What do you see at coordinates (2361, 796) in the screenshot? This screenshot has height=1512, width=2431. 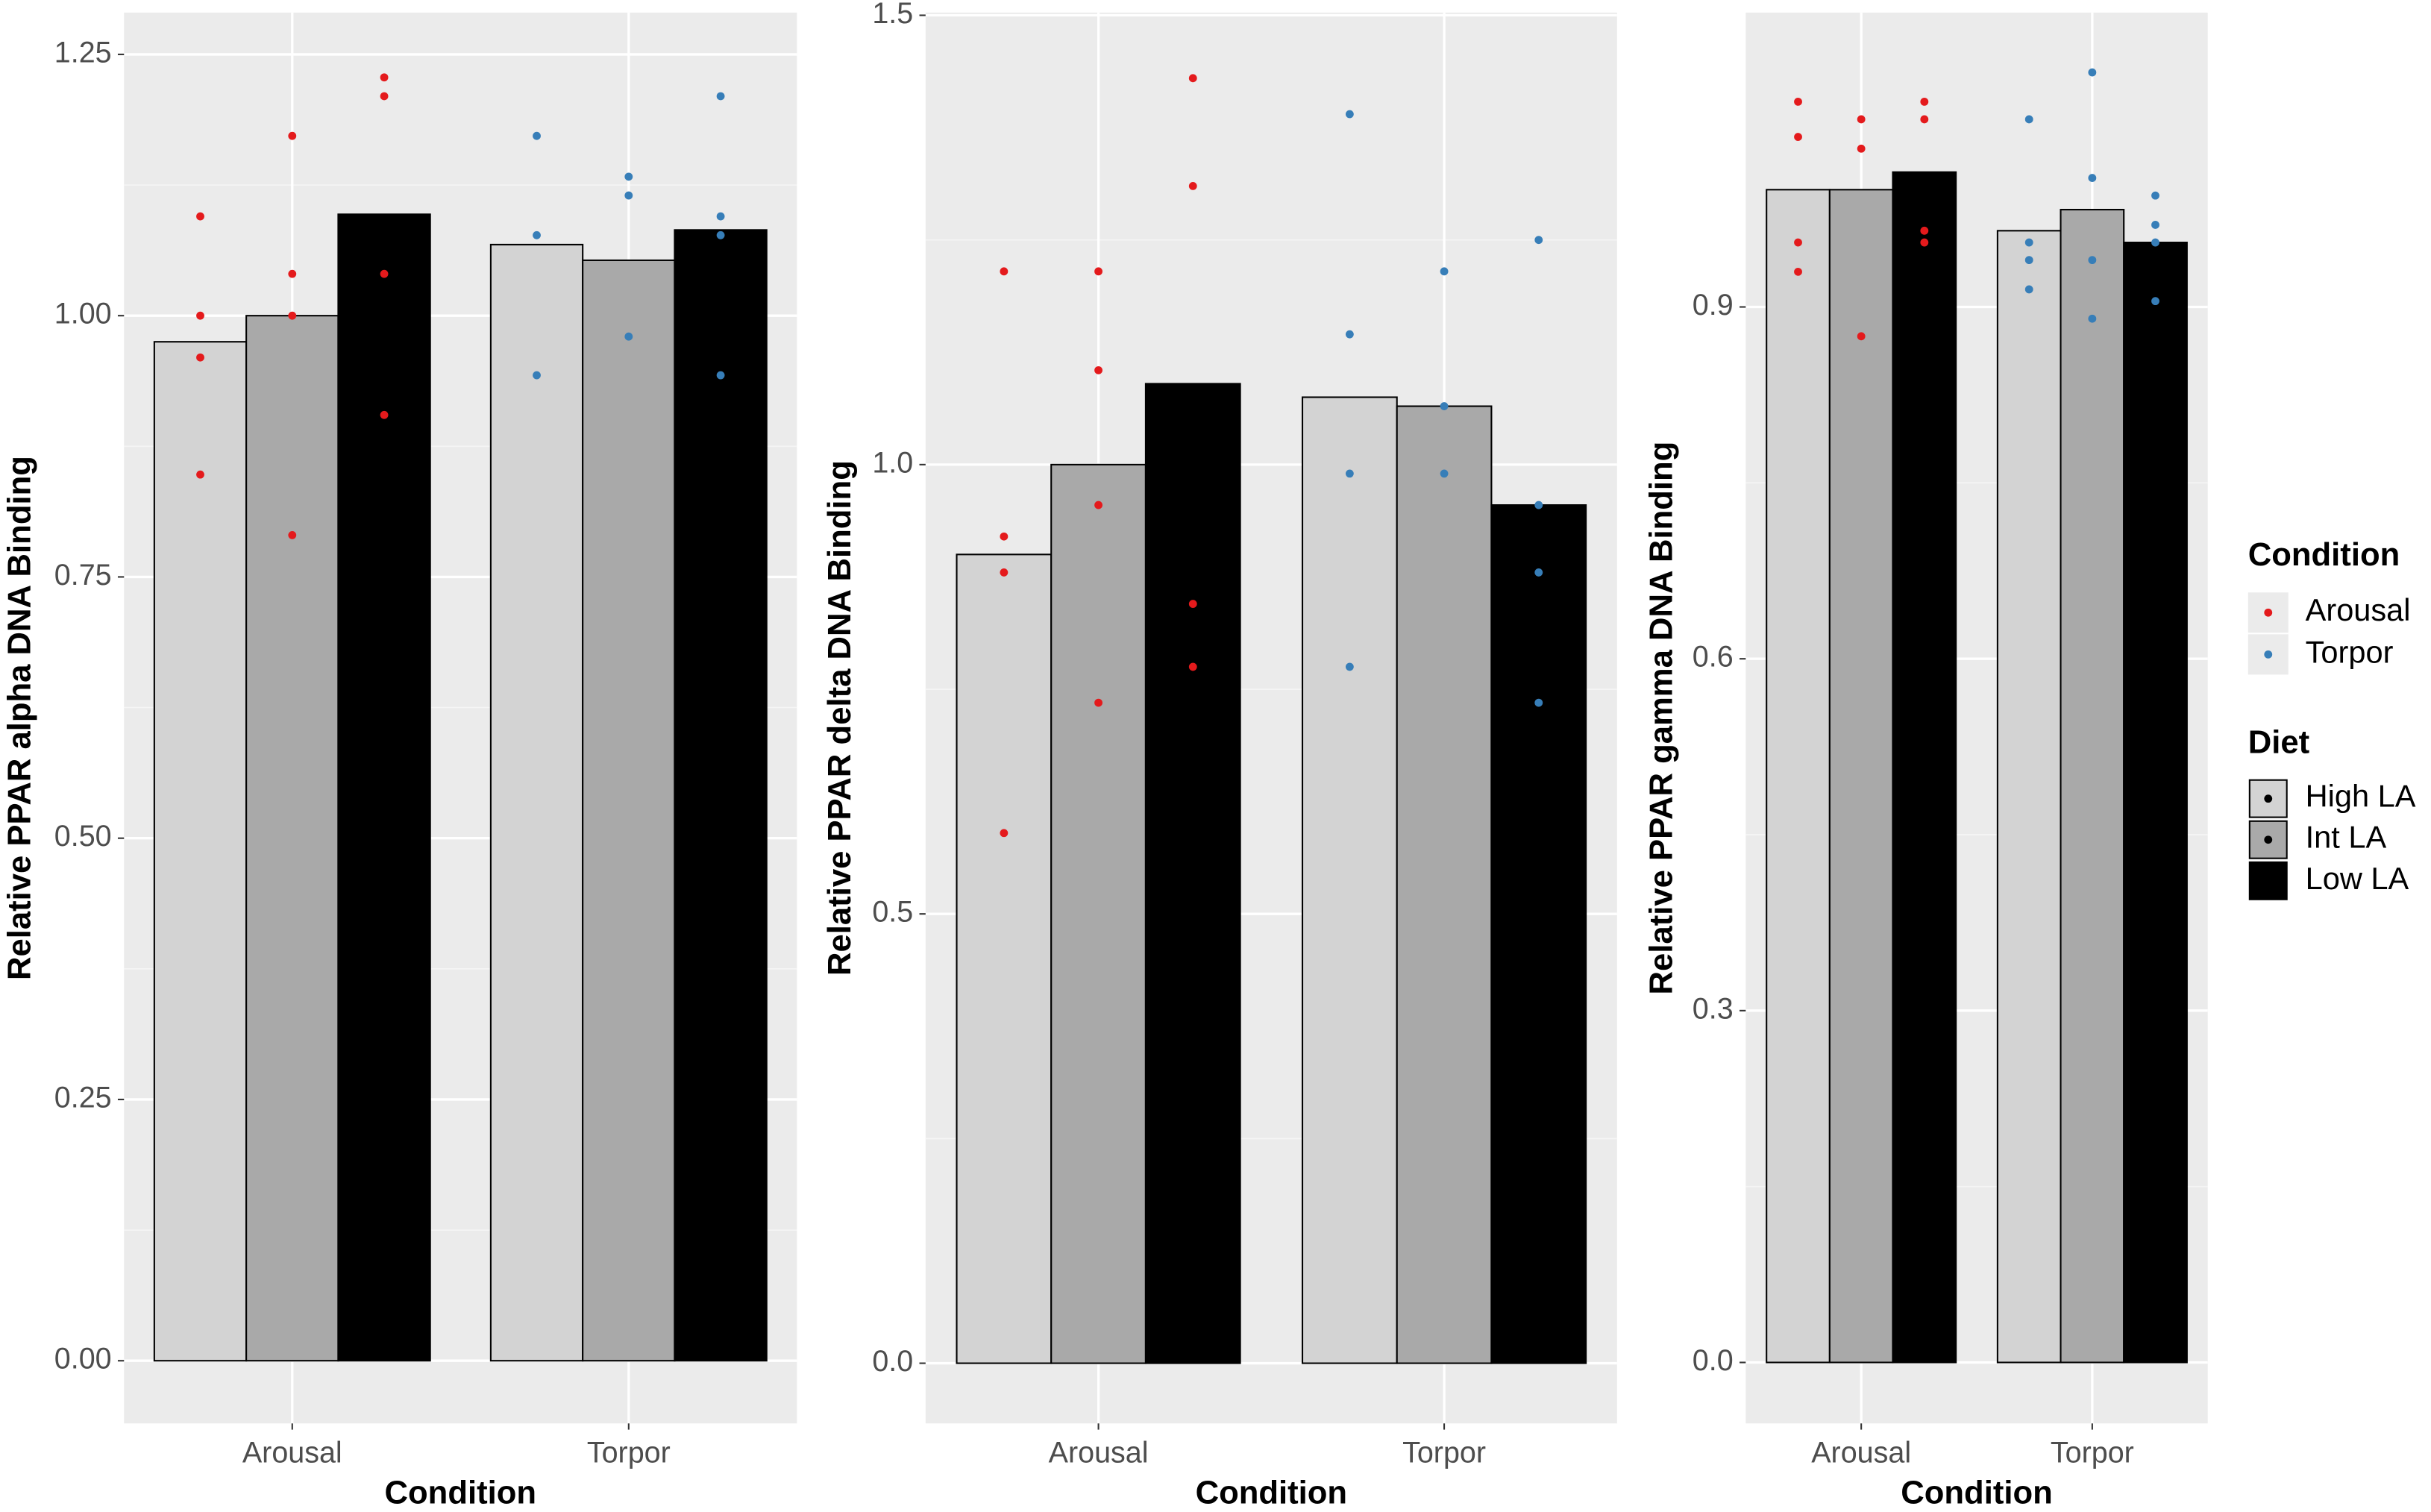 I see `legend-label: High LA` at bounding box center [2361, 796].